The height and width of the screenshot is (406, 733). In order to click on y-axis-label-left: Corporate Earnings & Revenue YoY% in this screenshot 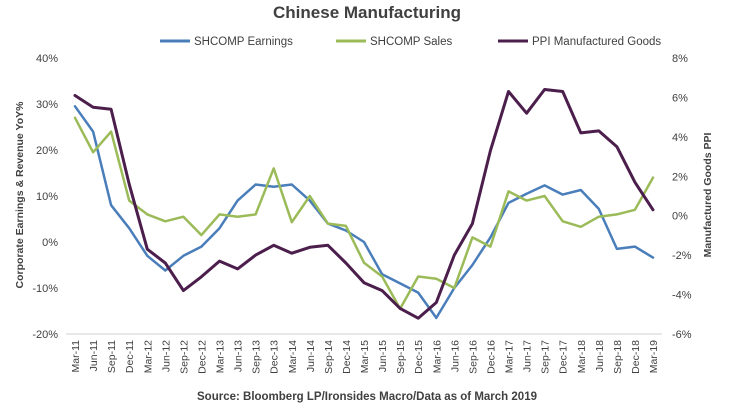, I will do `click(20, 195)`.